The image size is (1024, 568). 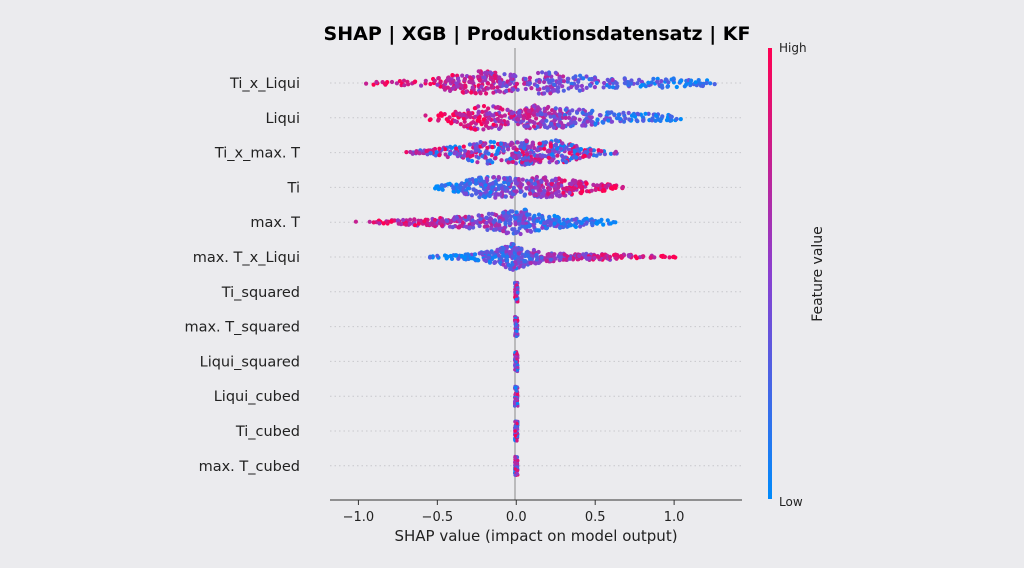 I want to click on colorbar, so click(x=770, y=273).